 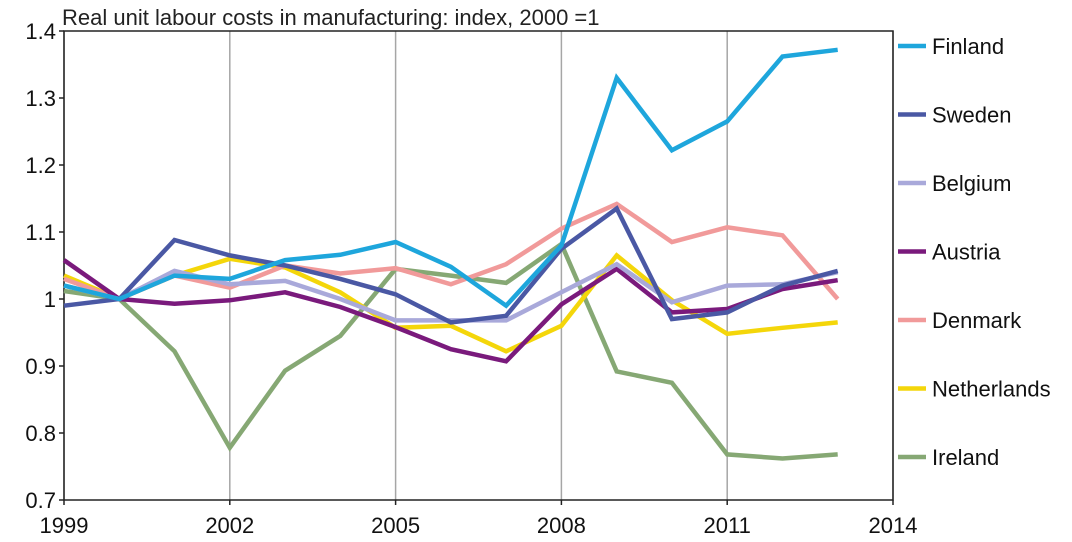 What do you see at coordinates (40, 366) in the screenshot?
I see `y-tick-label: 0.9` at bounding box center [40, 366].